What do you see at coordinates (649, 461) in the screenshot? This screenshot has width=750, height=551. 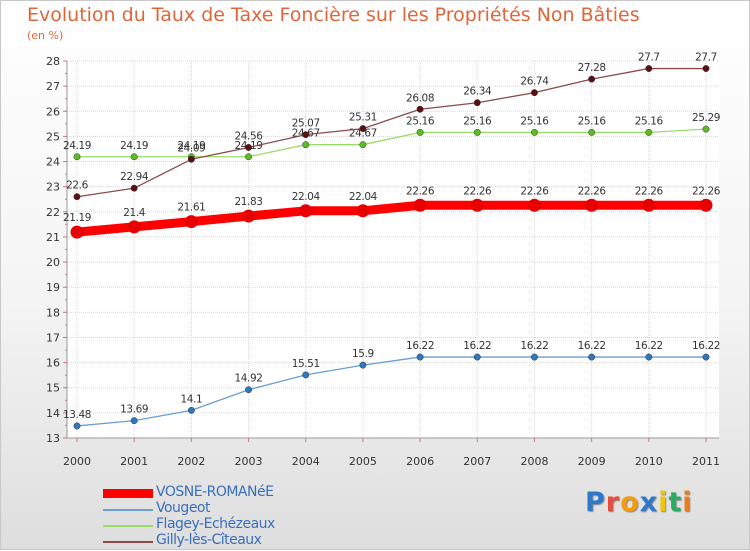 I see `x-tick-label: 2010` at bounding box center [649, 461].